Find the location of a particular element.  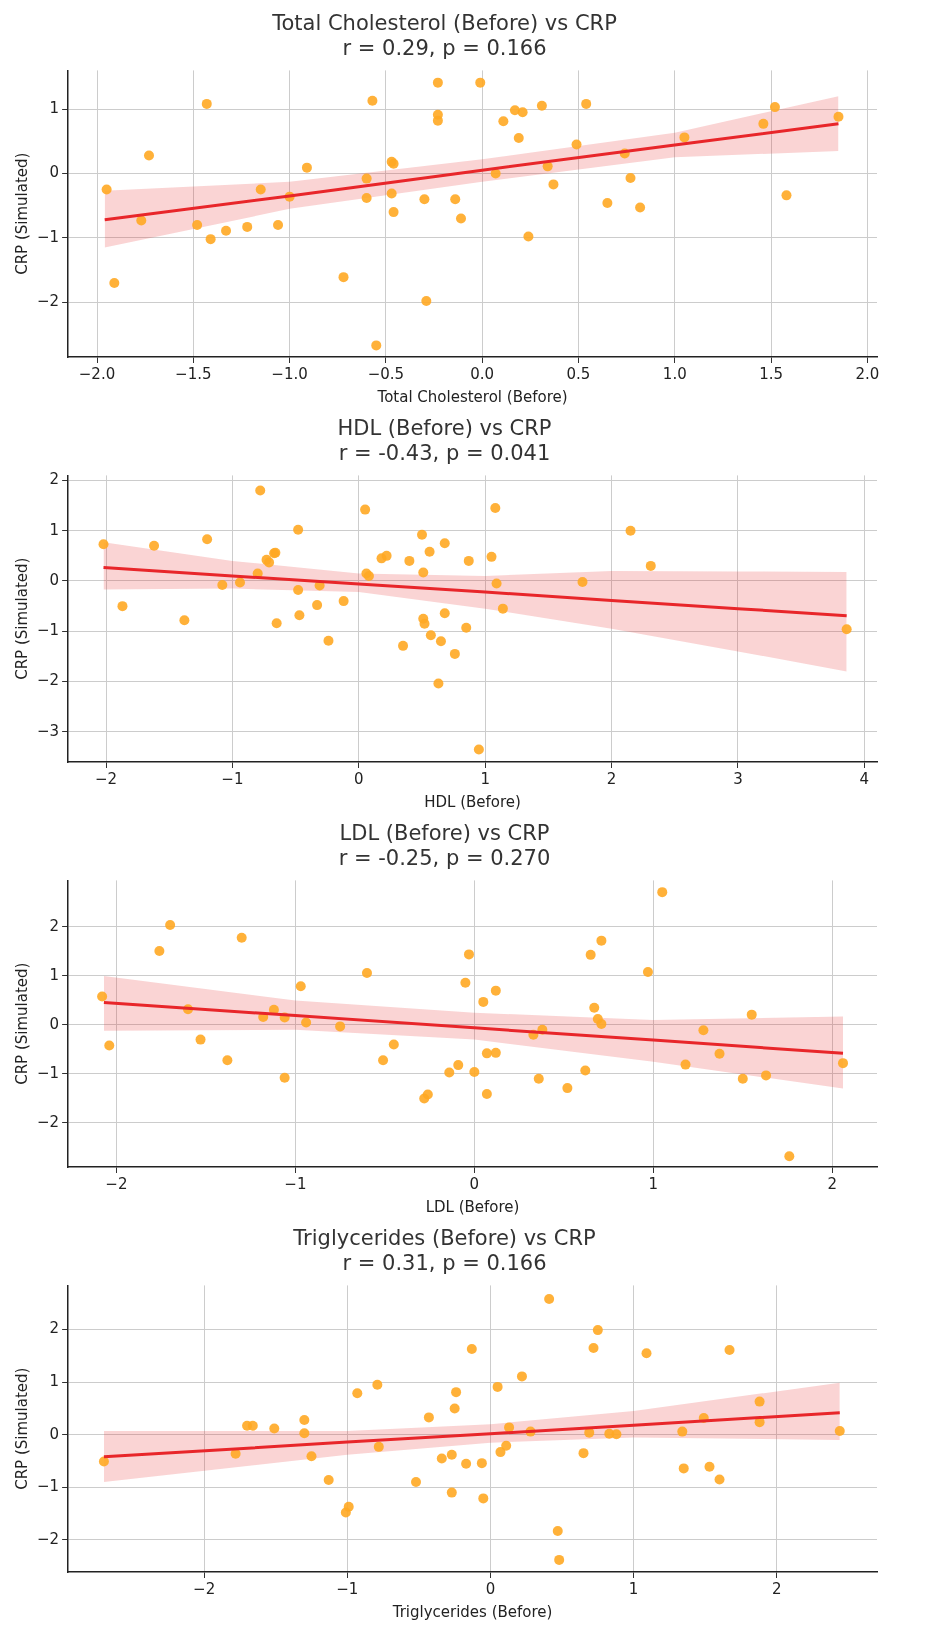

x-axis-title: Total Cholesterol (Before) is located at coordinates (472, 396).